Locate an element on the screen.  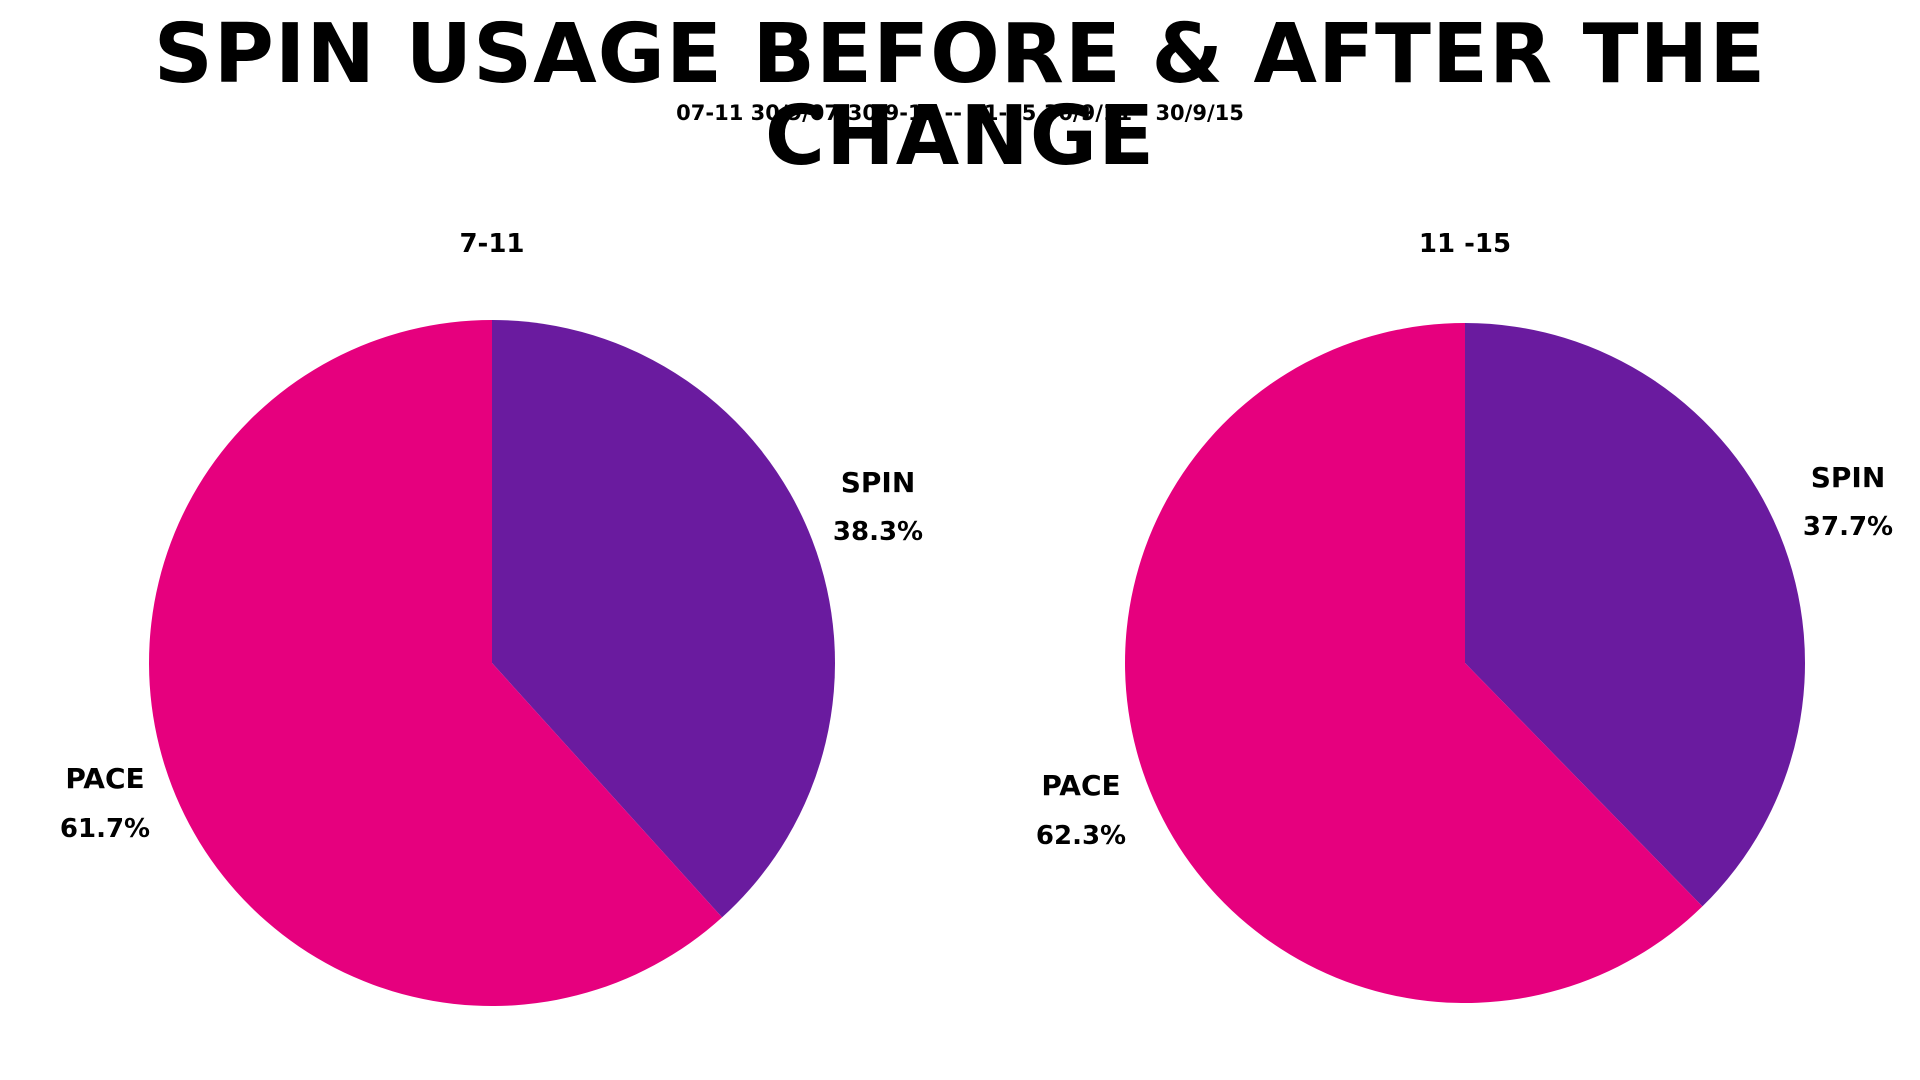
pie-1-slice-spin is located at coordinates (664, 619).